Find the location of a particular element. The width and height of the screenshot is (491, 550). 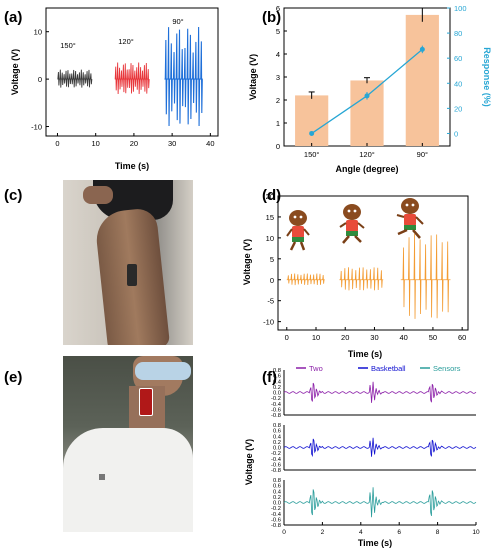

b-response-point is located at coordinates (312, 133).